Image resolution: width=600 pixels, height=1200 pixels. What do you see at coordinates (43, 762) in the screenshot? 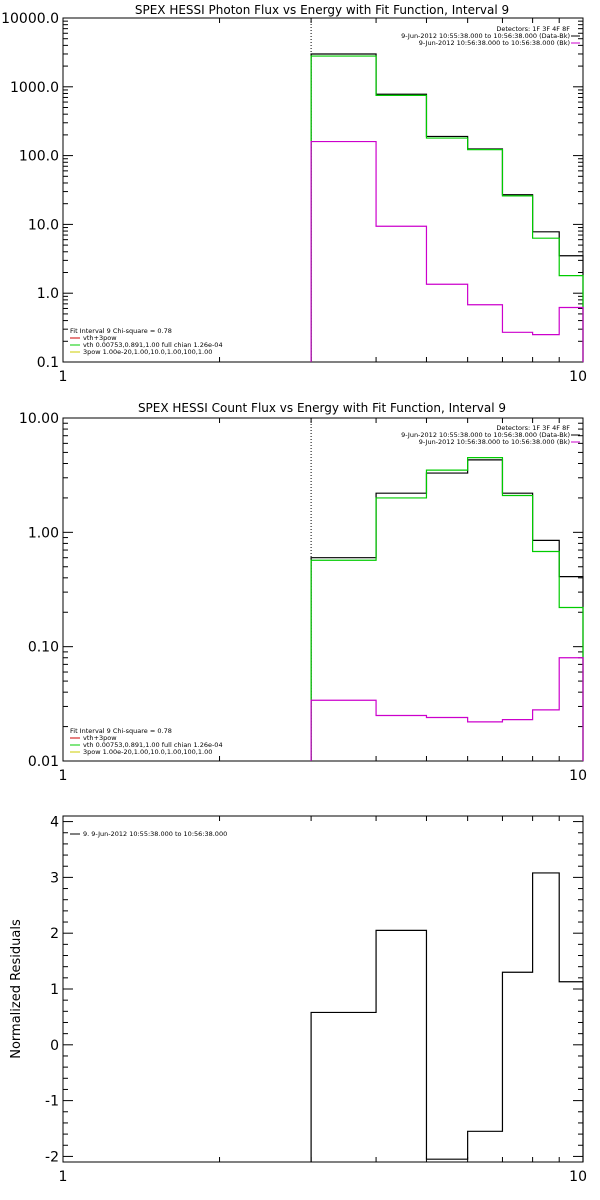
I see `y-tick-label: 0.01` at bounding box center [43, 762].